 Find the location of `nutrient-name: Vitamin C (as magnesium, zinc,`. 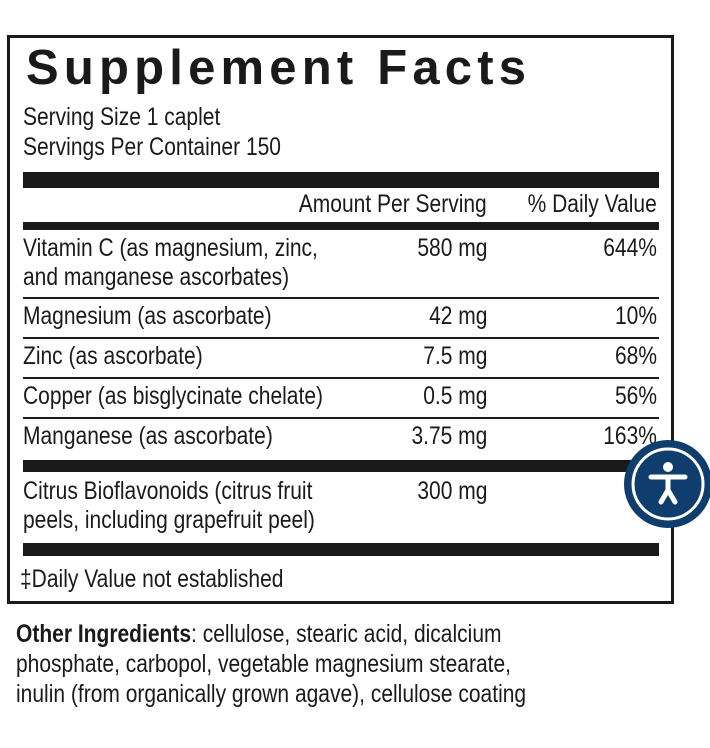

nutrient-name: Vitamin C (as magnesium, zinc, is located at coordinates (170, 248).